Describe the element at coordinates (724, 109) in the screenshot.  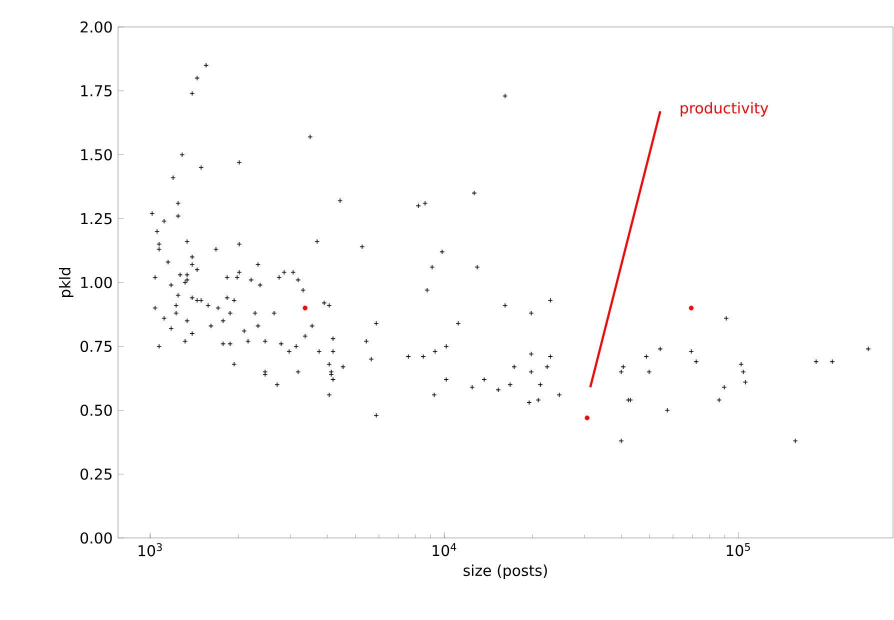
I see `annotation: productivity` at that location.